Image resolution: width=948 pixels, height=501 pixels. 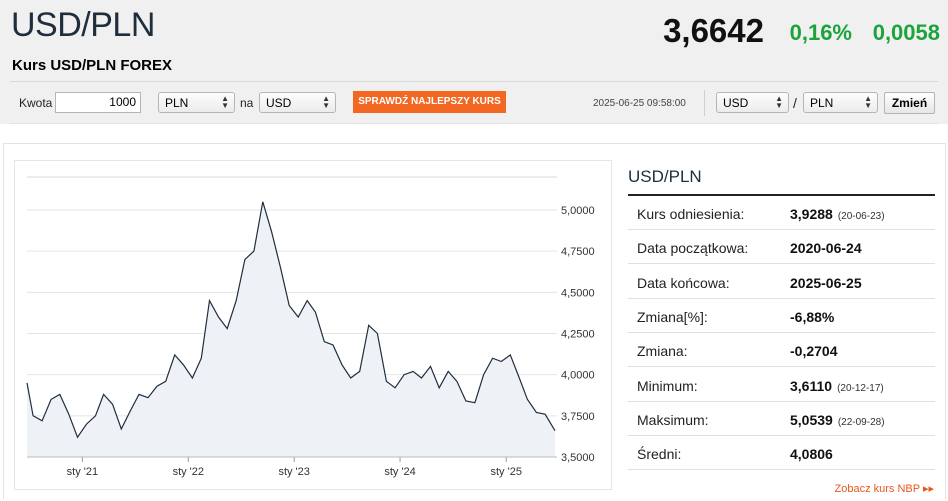 I want to click on info-row-value: 5,0539 (22-09-28), so click(x=837, y=420).